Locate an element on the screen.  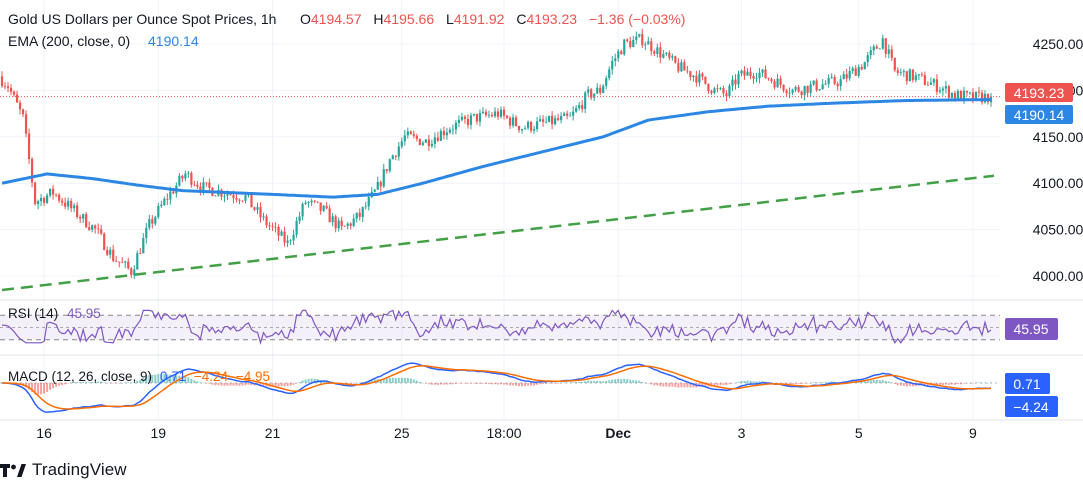
tradingview-brand: TradingView is located at coordinates (63, 470).